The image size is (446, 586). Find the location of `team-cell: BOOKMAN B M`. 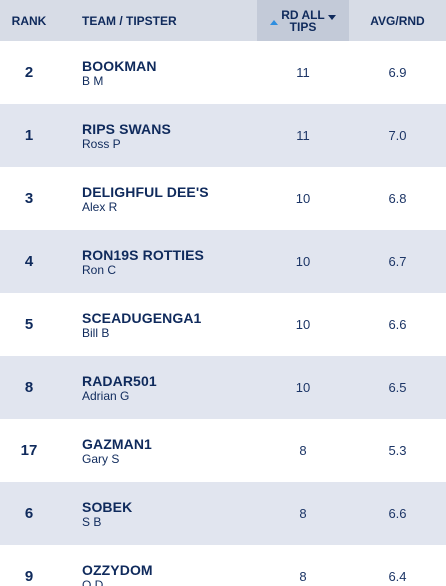

team-cell: BOOKMAN B M is located at coordinates (157, 72).